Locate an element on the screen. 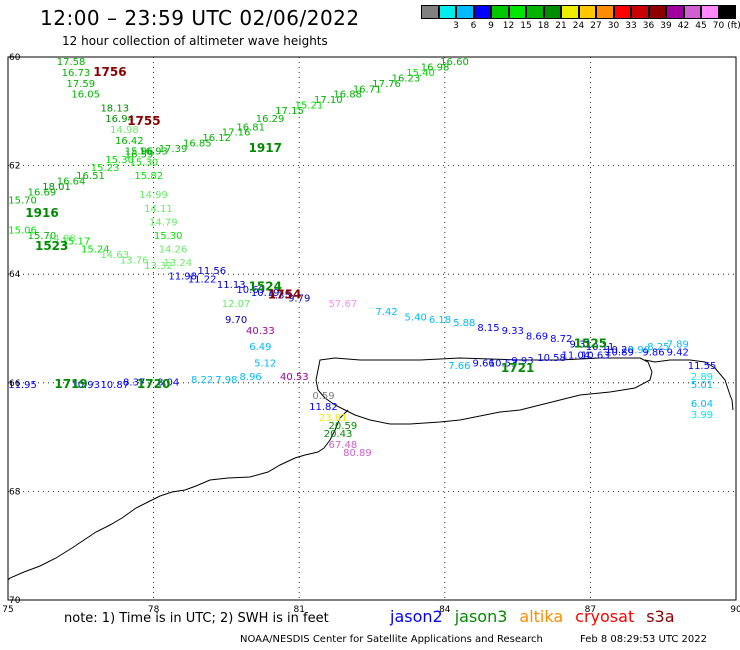  wave-height-reading: 40.53 is located at coordinates (294, 377).